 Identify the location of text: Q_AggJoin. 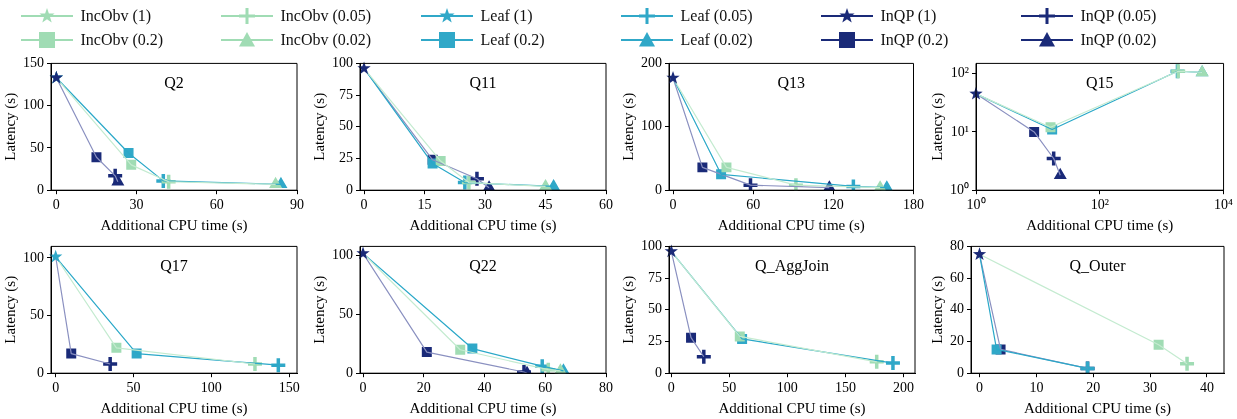
(792, 265).